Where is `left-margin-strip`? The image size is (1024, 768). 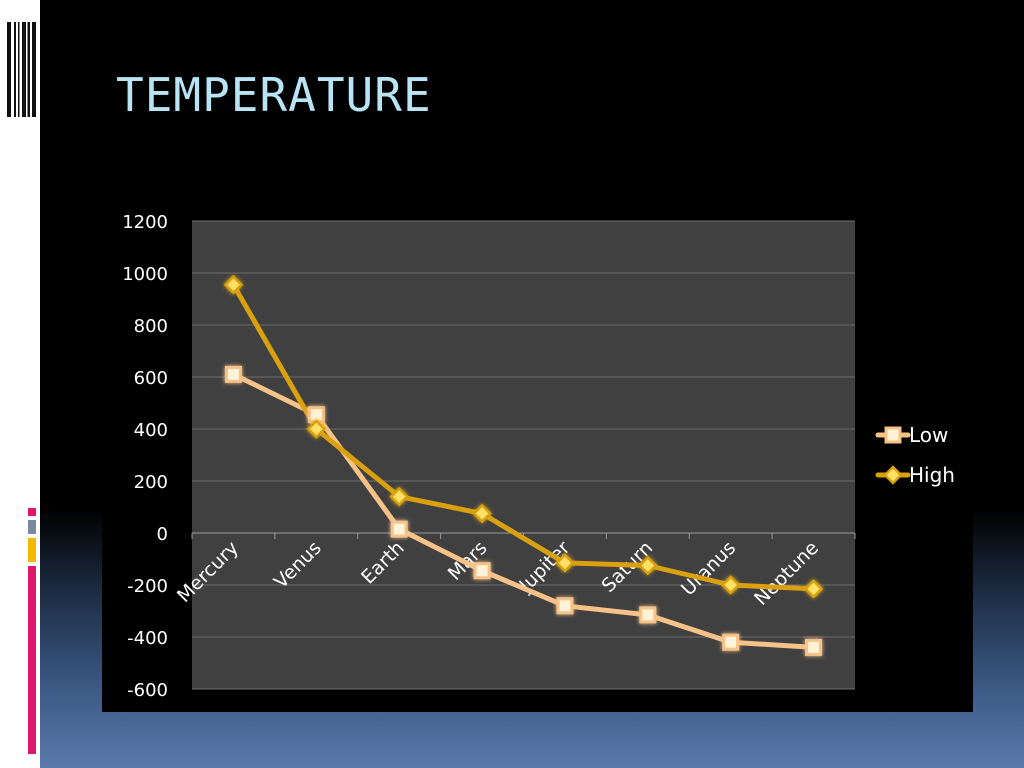 left-margin-strip is located at coordinates (20, 384).